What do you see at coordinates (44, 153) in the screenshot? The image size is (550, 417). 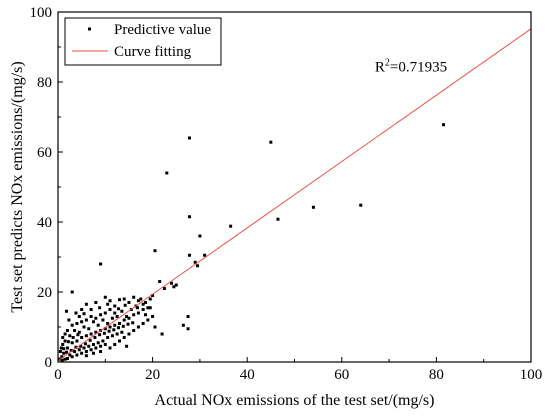 I see `y-tick-label: 60` at bounding box center [44, 153].